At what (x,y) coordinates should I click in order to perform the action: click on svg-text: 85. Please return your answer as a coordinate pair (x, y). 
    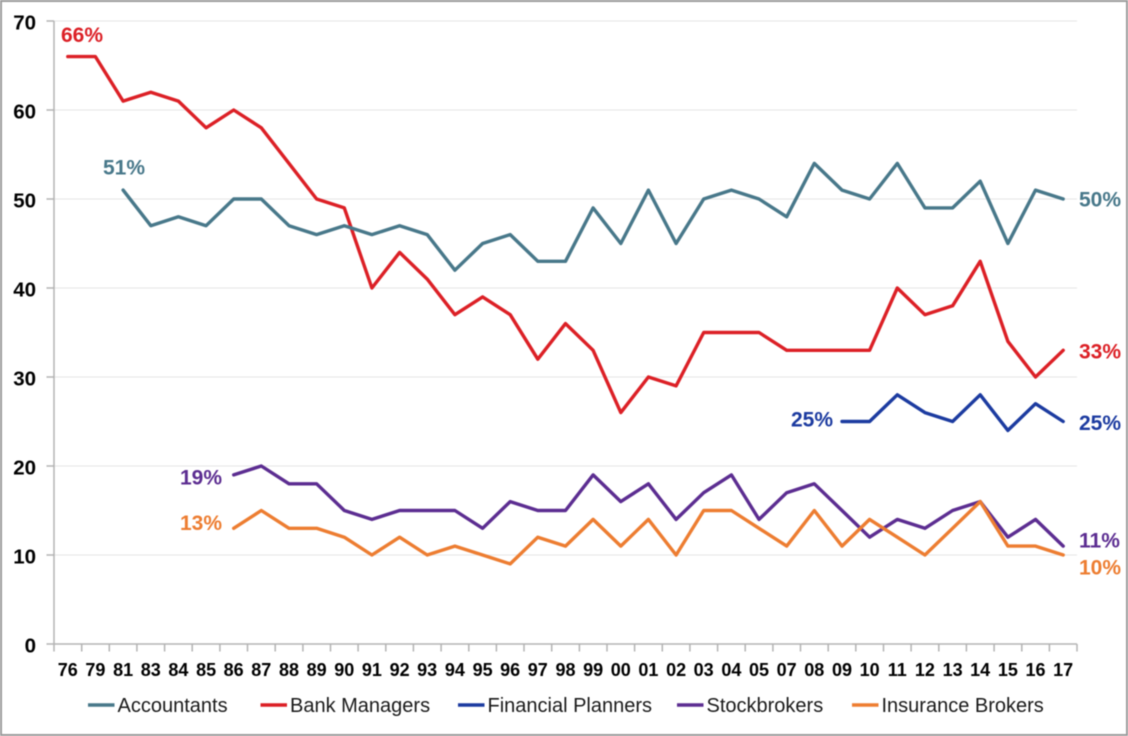
    Looking at the image, I should click on (206, 670).